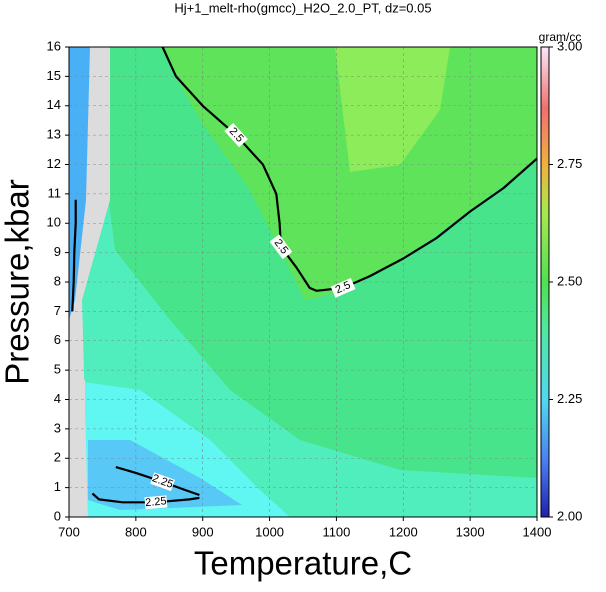 The height and width of the screenshot is (592, 606). I want to click on x-tick-label: 1400, so click(537, 531).